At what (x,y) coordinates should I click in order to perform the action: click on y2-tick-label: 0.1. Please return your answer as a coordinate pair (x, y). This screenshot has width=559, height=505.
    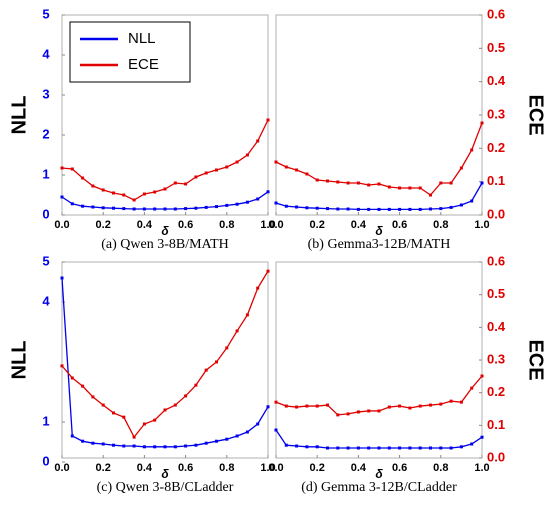
    Looking at the image, I should click on (496, 180).